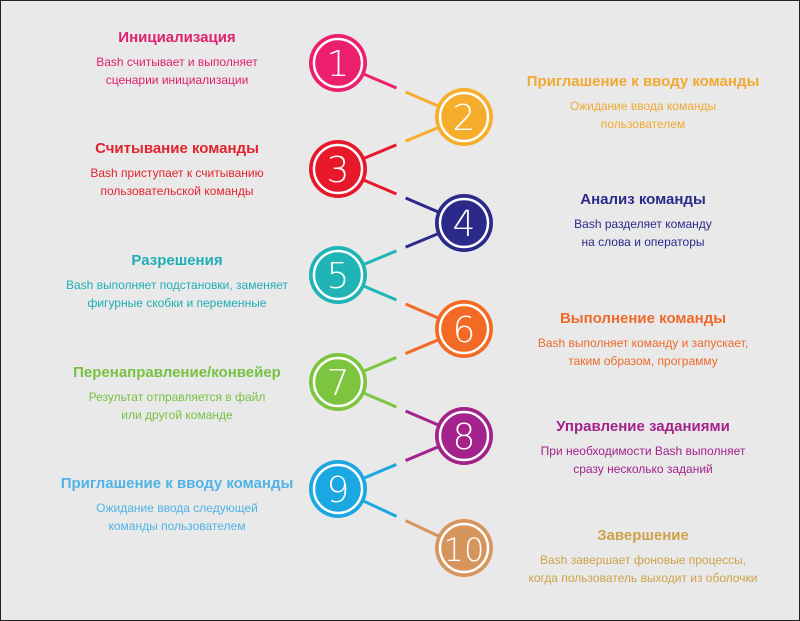 The image size is (800, 621). I want to click on step-number: 2, so click(464, 118).